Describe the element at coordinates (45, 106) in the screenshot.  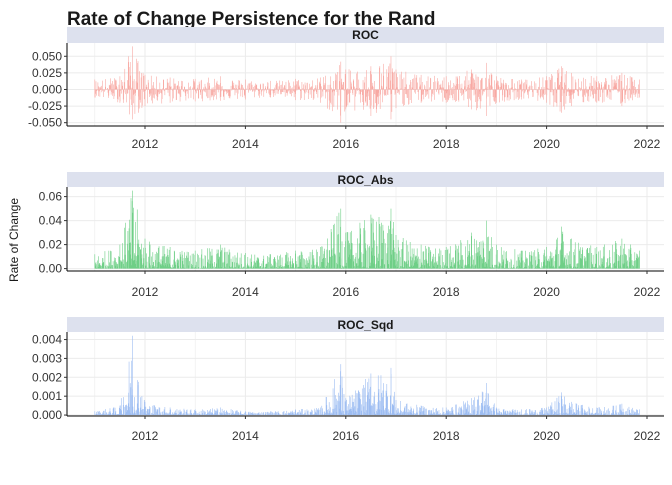
I see `y-tick-label: -0.025` at that location.